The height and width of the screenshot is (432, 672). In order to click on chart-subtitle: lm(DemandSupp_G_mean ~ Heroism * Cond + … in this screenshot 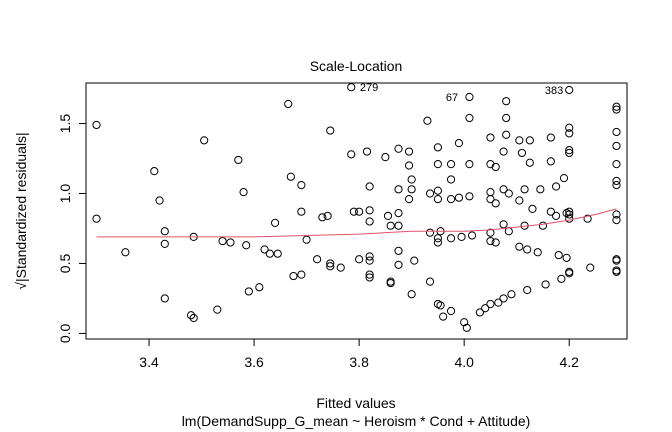, I will do `click(356, 421)`.